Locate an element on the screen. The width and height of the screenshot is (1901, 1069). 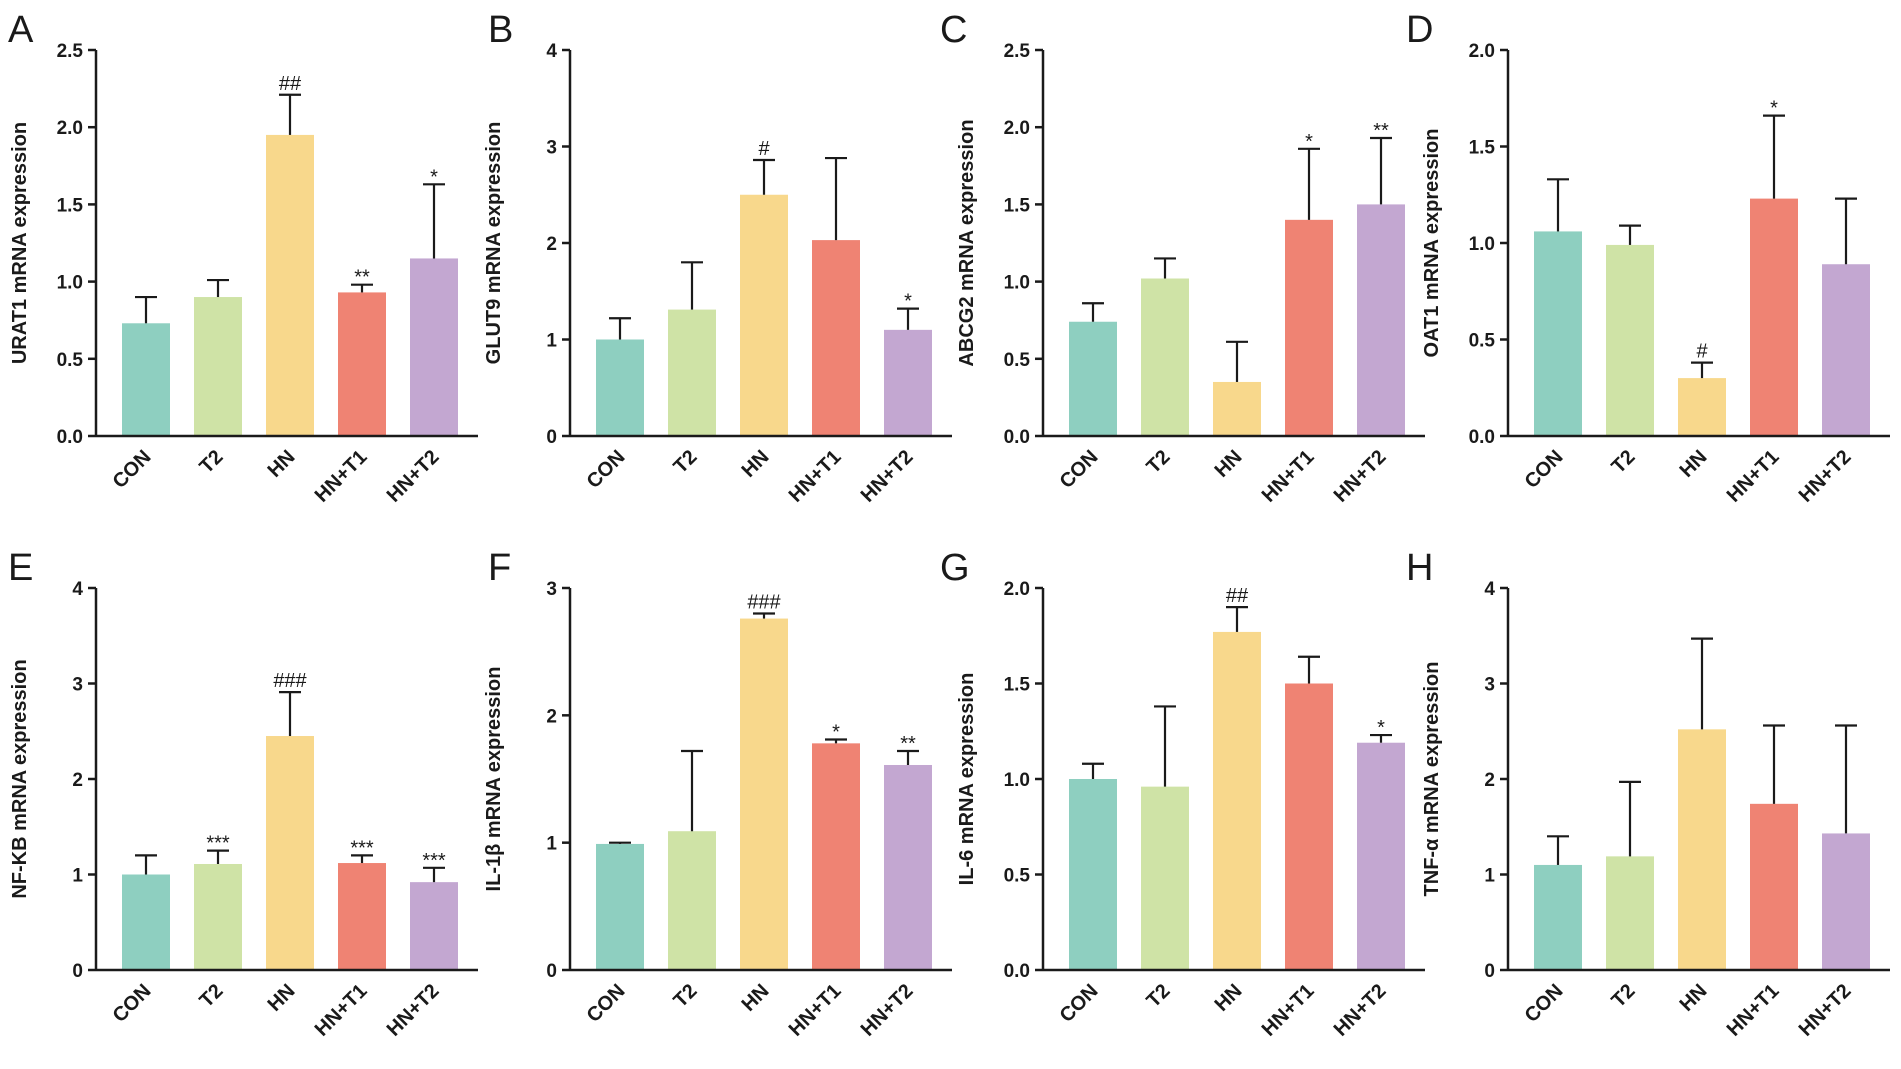
y-axis-title: IL-1β mRNA expression is located at coordinates (494, 779).